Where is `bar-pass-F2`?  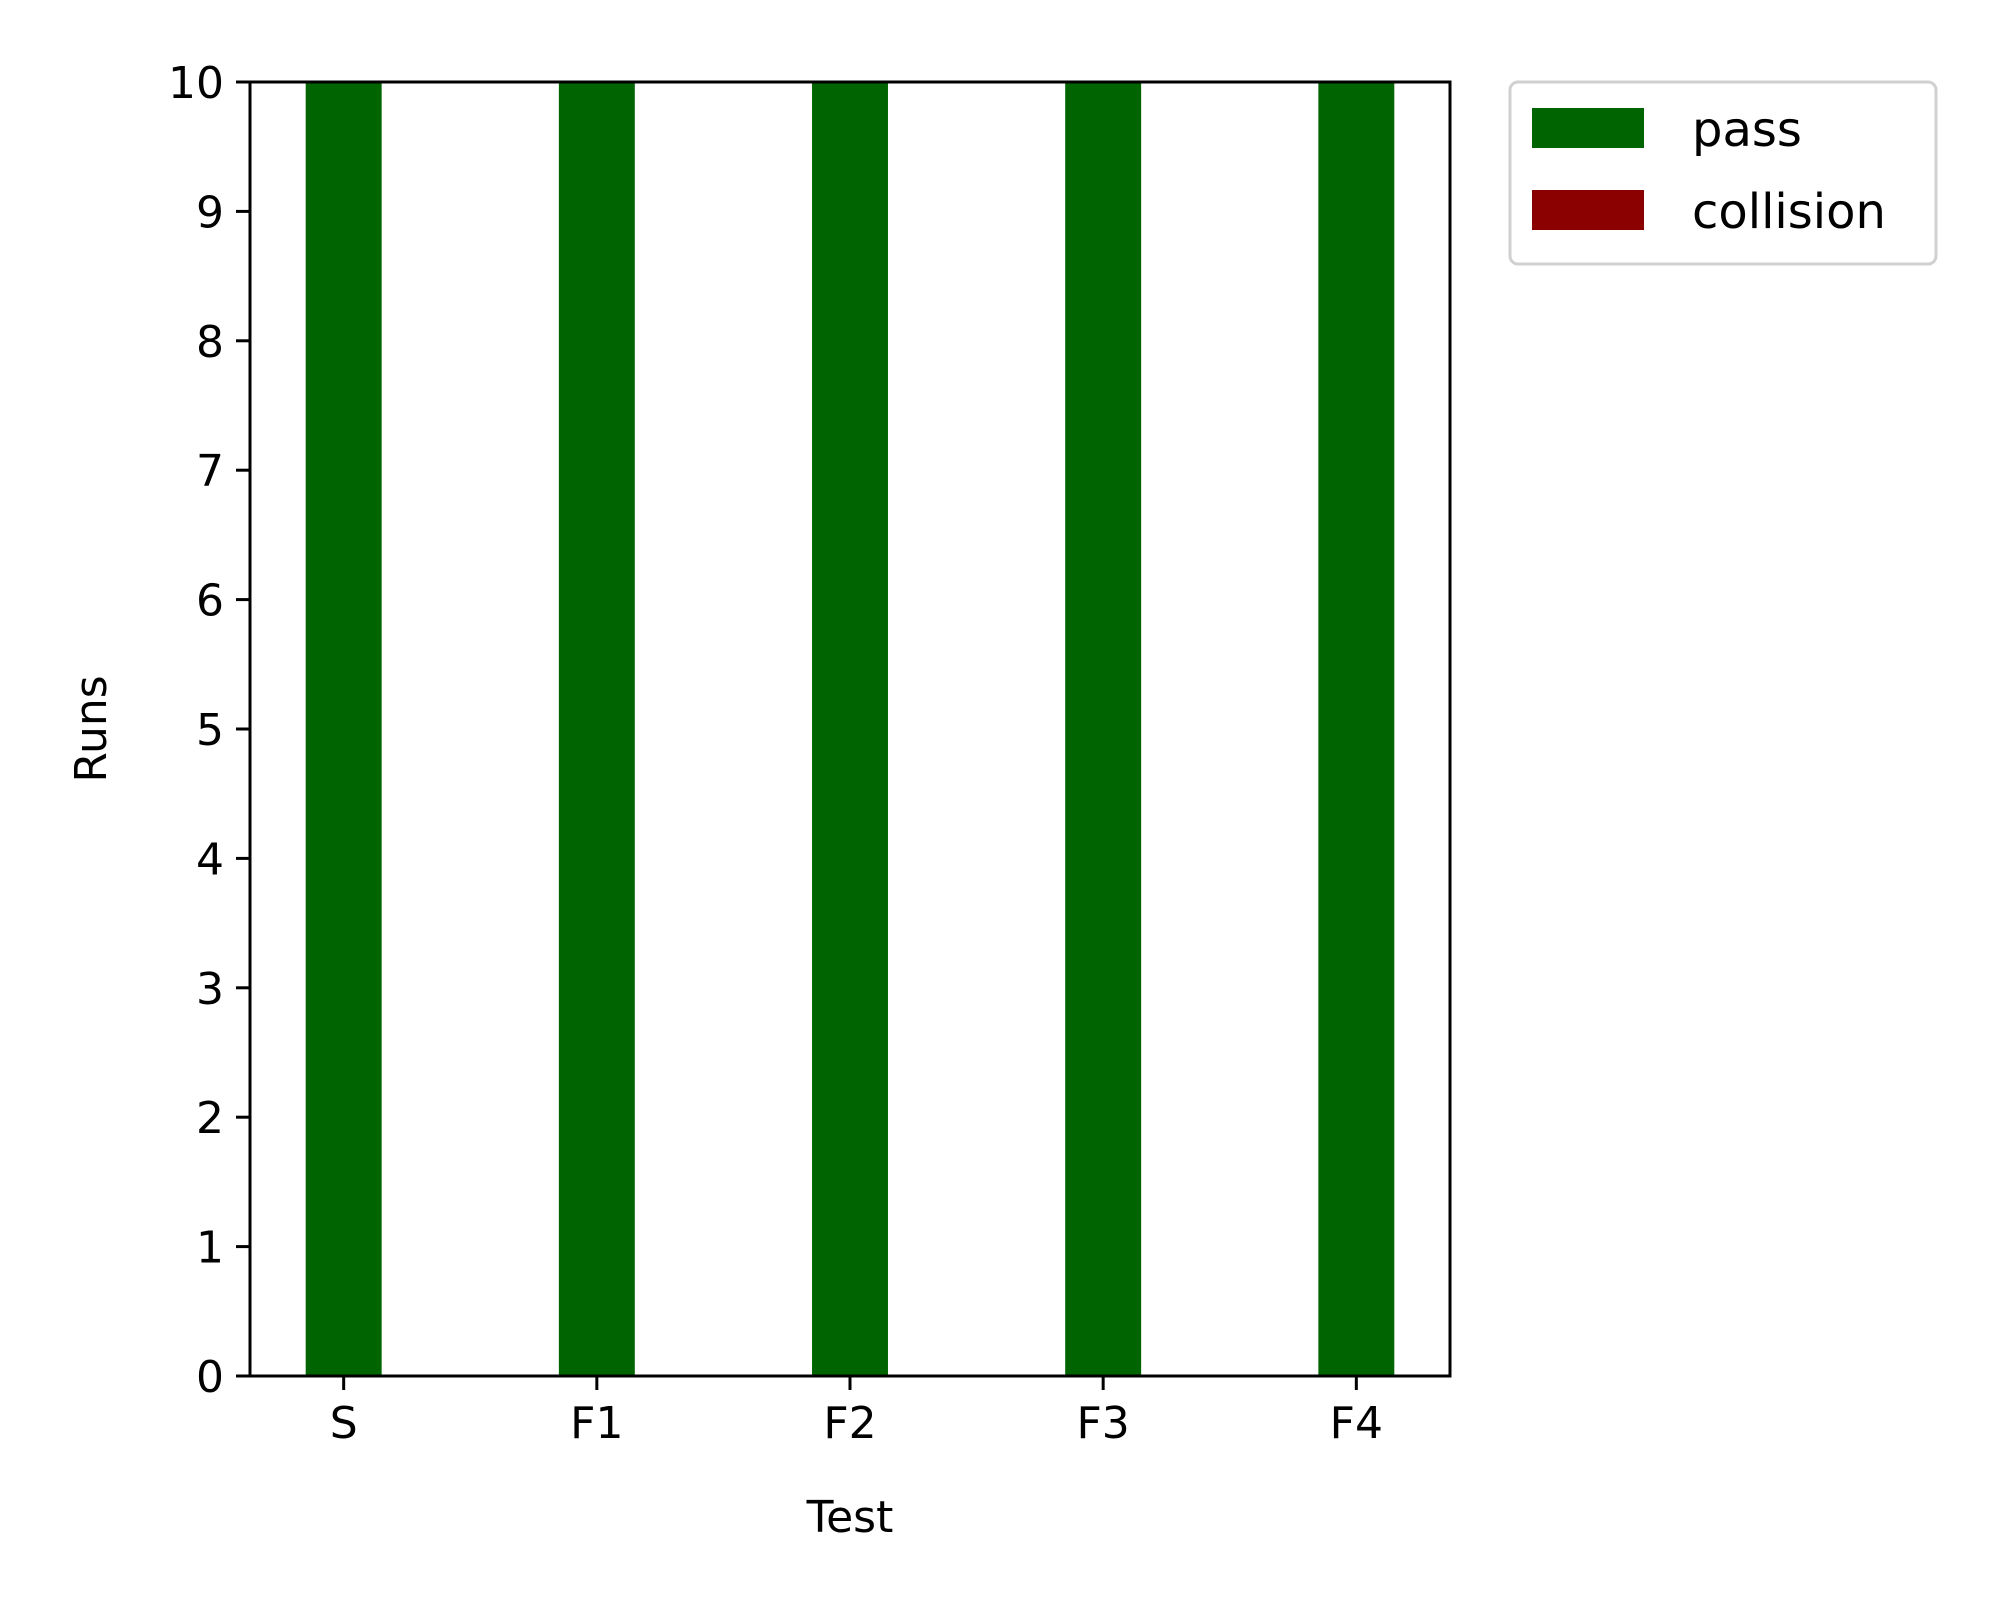 bar-pass-F2 is located at coordinates (850, 729).